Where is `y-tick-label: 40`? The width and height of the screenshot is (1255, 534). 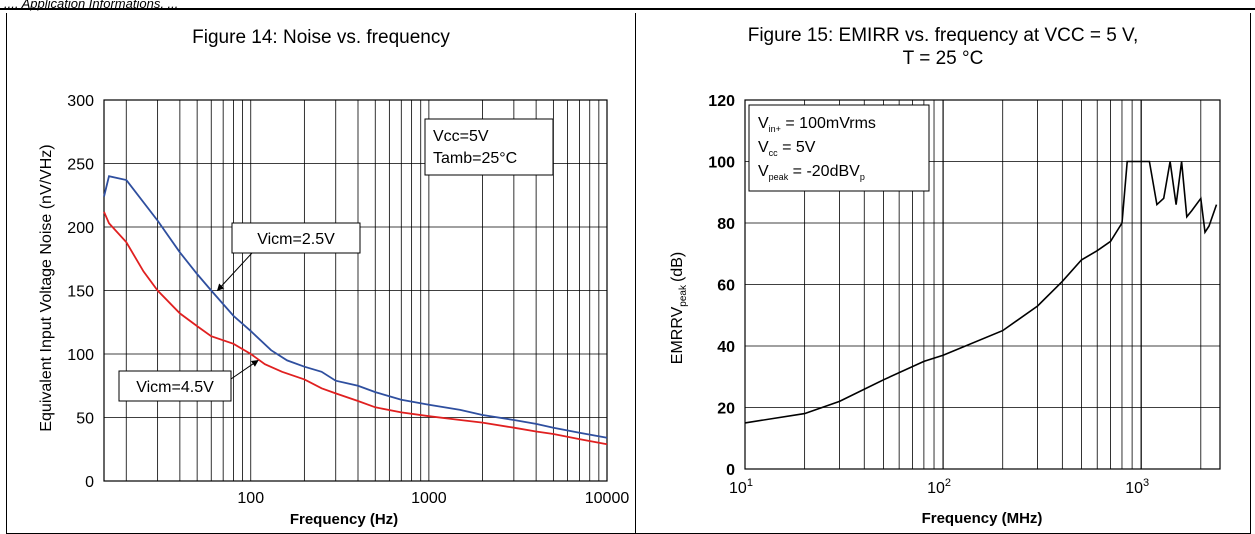
y-tick-label: 40 is located at coordinates (726, 347).